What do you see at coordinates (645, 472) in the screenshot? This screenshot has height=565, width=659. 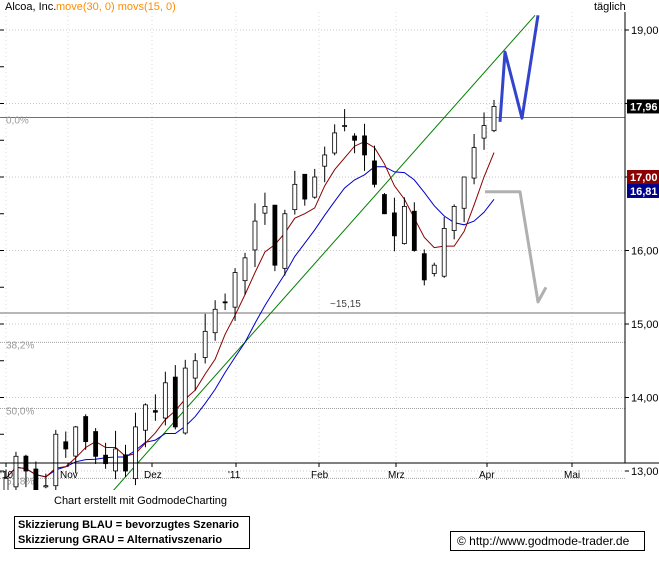 I see `y-tick-label: 13,00` at bounding box center [645, 472].